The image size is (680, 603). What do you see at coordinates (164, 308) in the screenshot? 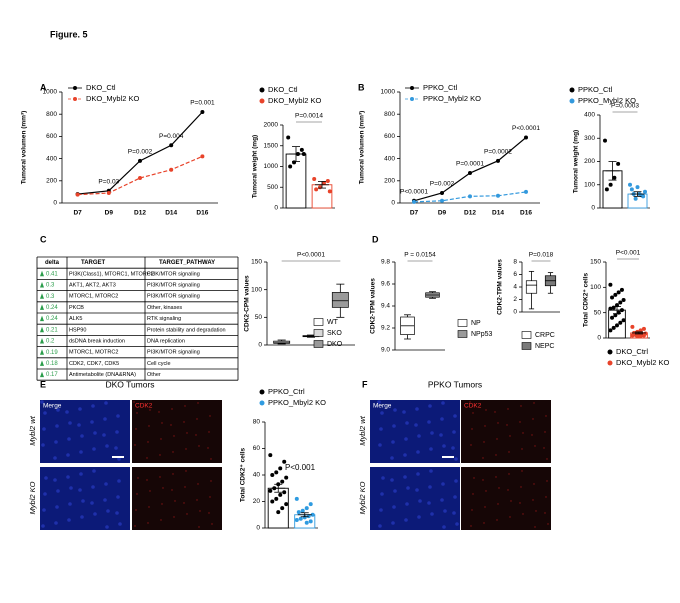
I see `table-cell: Other, kinases` at bounding box center [164, 308].